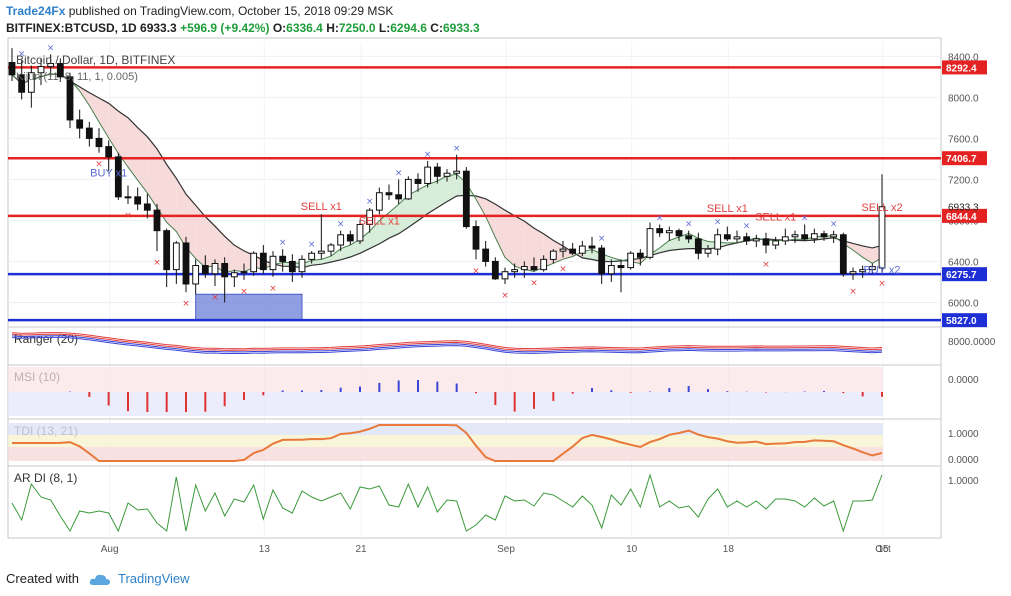 The image size is (1011, 596). What do you see at coordinates (36, 11) in the screenshot?
I see `publisher-name: Trade24Fx` at bounding box center [36, 11].